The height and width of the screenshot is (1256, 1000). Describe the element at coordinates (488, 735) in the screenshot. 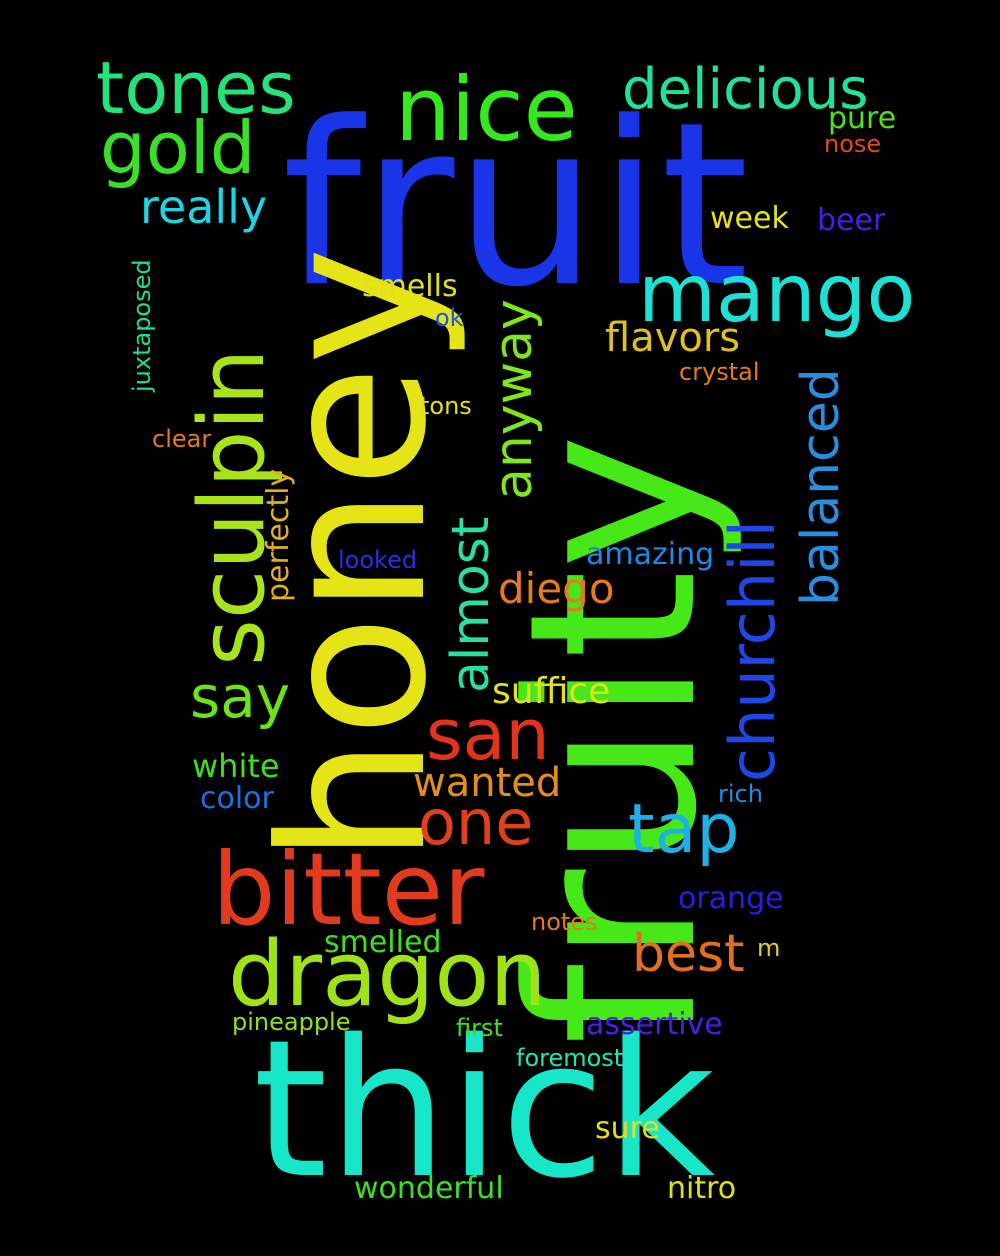

I see `word-san: san` at that location.